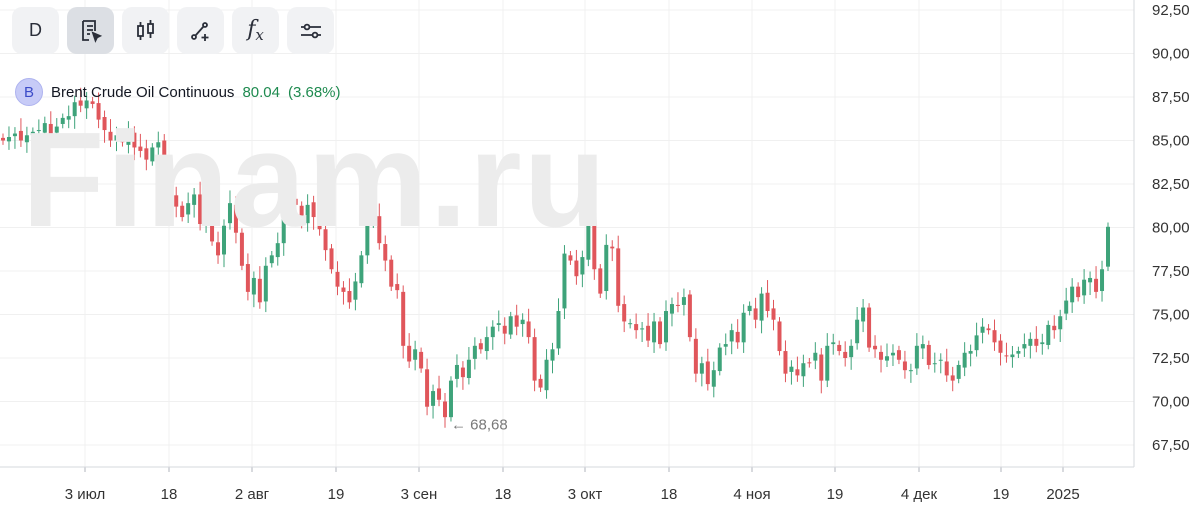  I want to click on y-tick-label: 70,00, so click(1171, 402).